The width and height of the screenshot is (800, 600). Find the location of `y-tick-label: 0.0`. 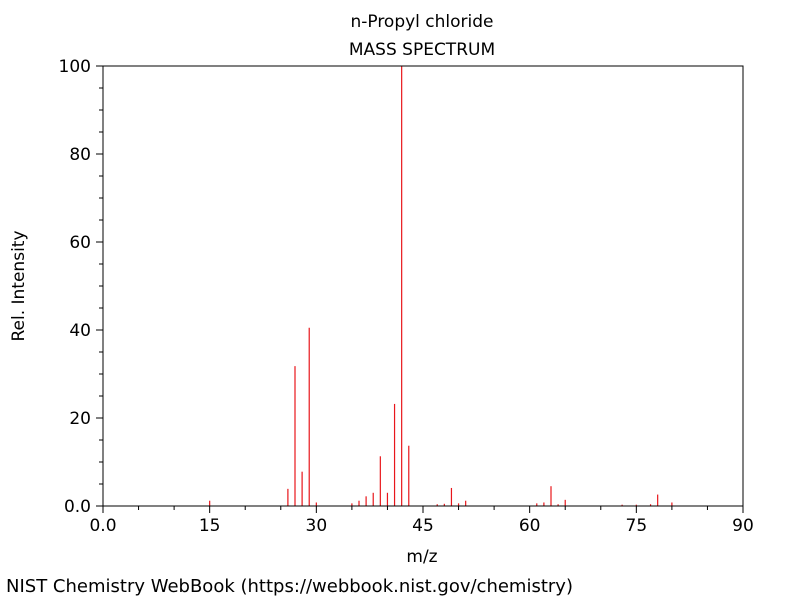

y-tick-label: 0.0 is located at coordinates (77, 507).